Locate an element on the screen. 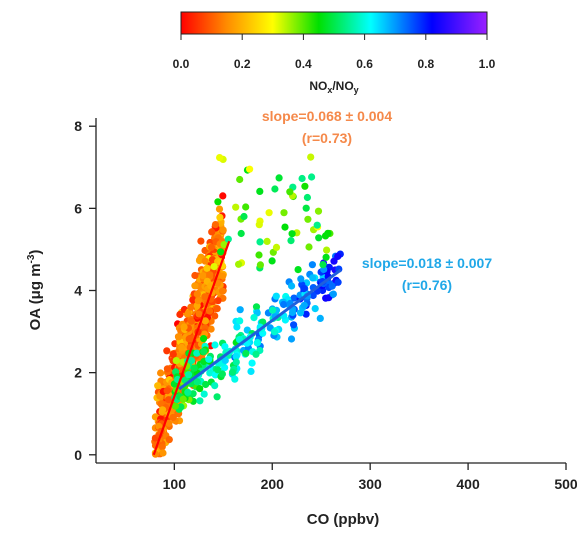 Image resolution: width=577 pixels, height=533 pixels. x-tick-label: 100 is located at coordinates (175, 484).